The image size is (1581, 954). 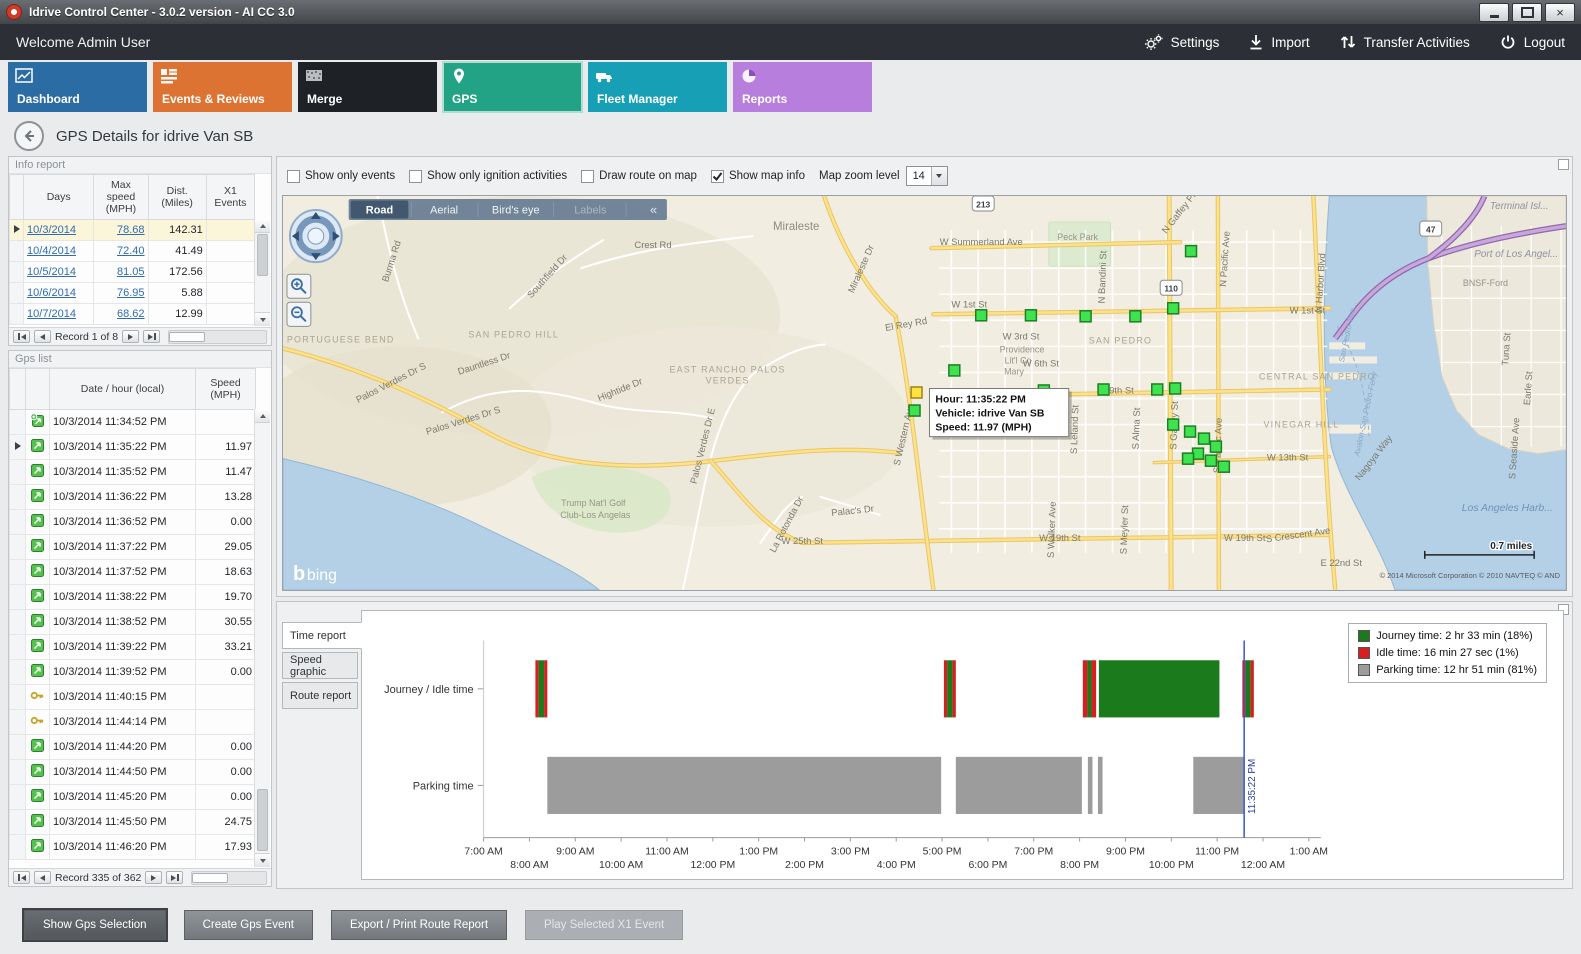 I want to click on gps-row: 10/3/2014 11:45:20 PM 0.00, so click(x=132, y=797).